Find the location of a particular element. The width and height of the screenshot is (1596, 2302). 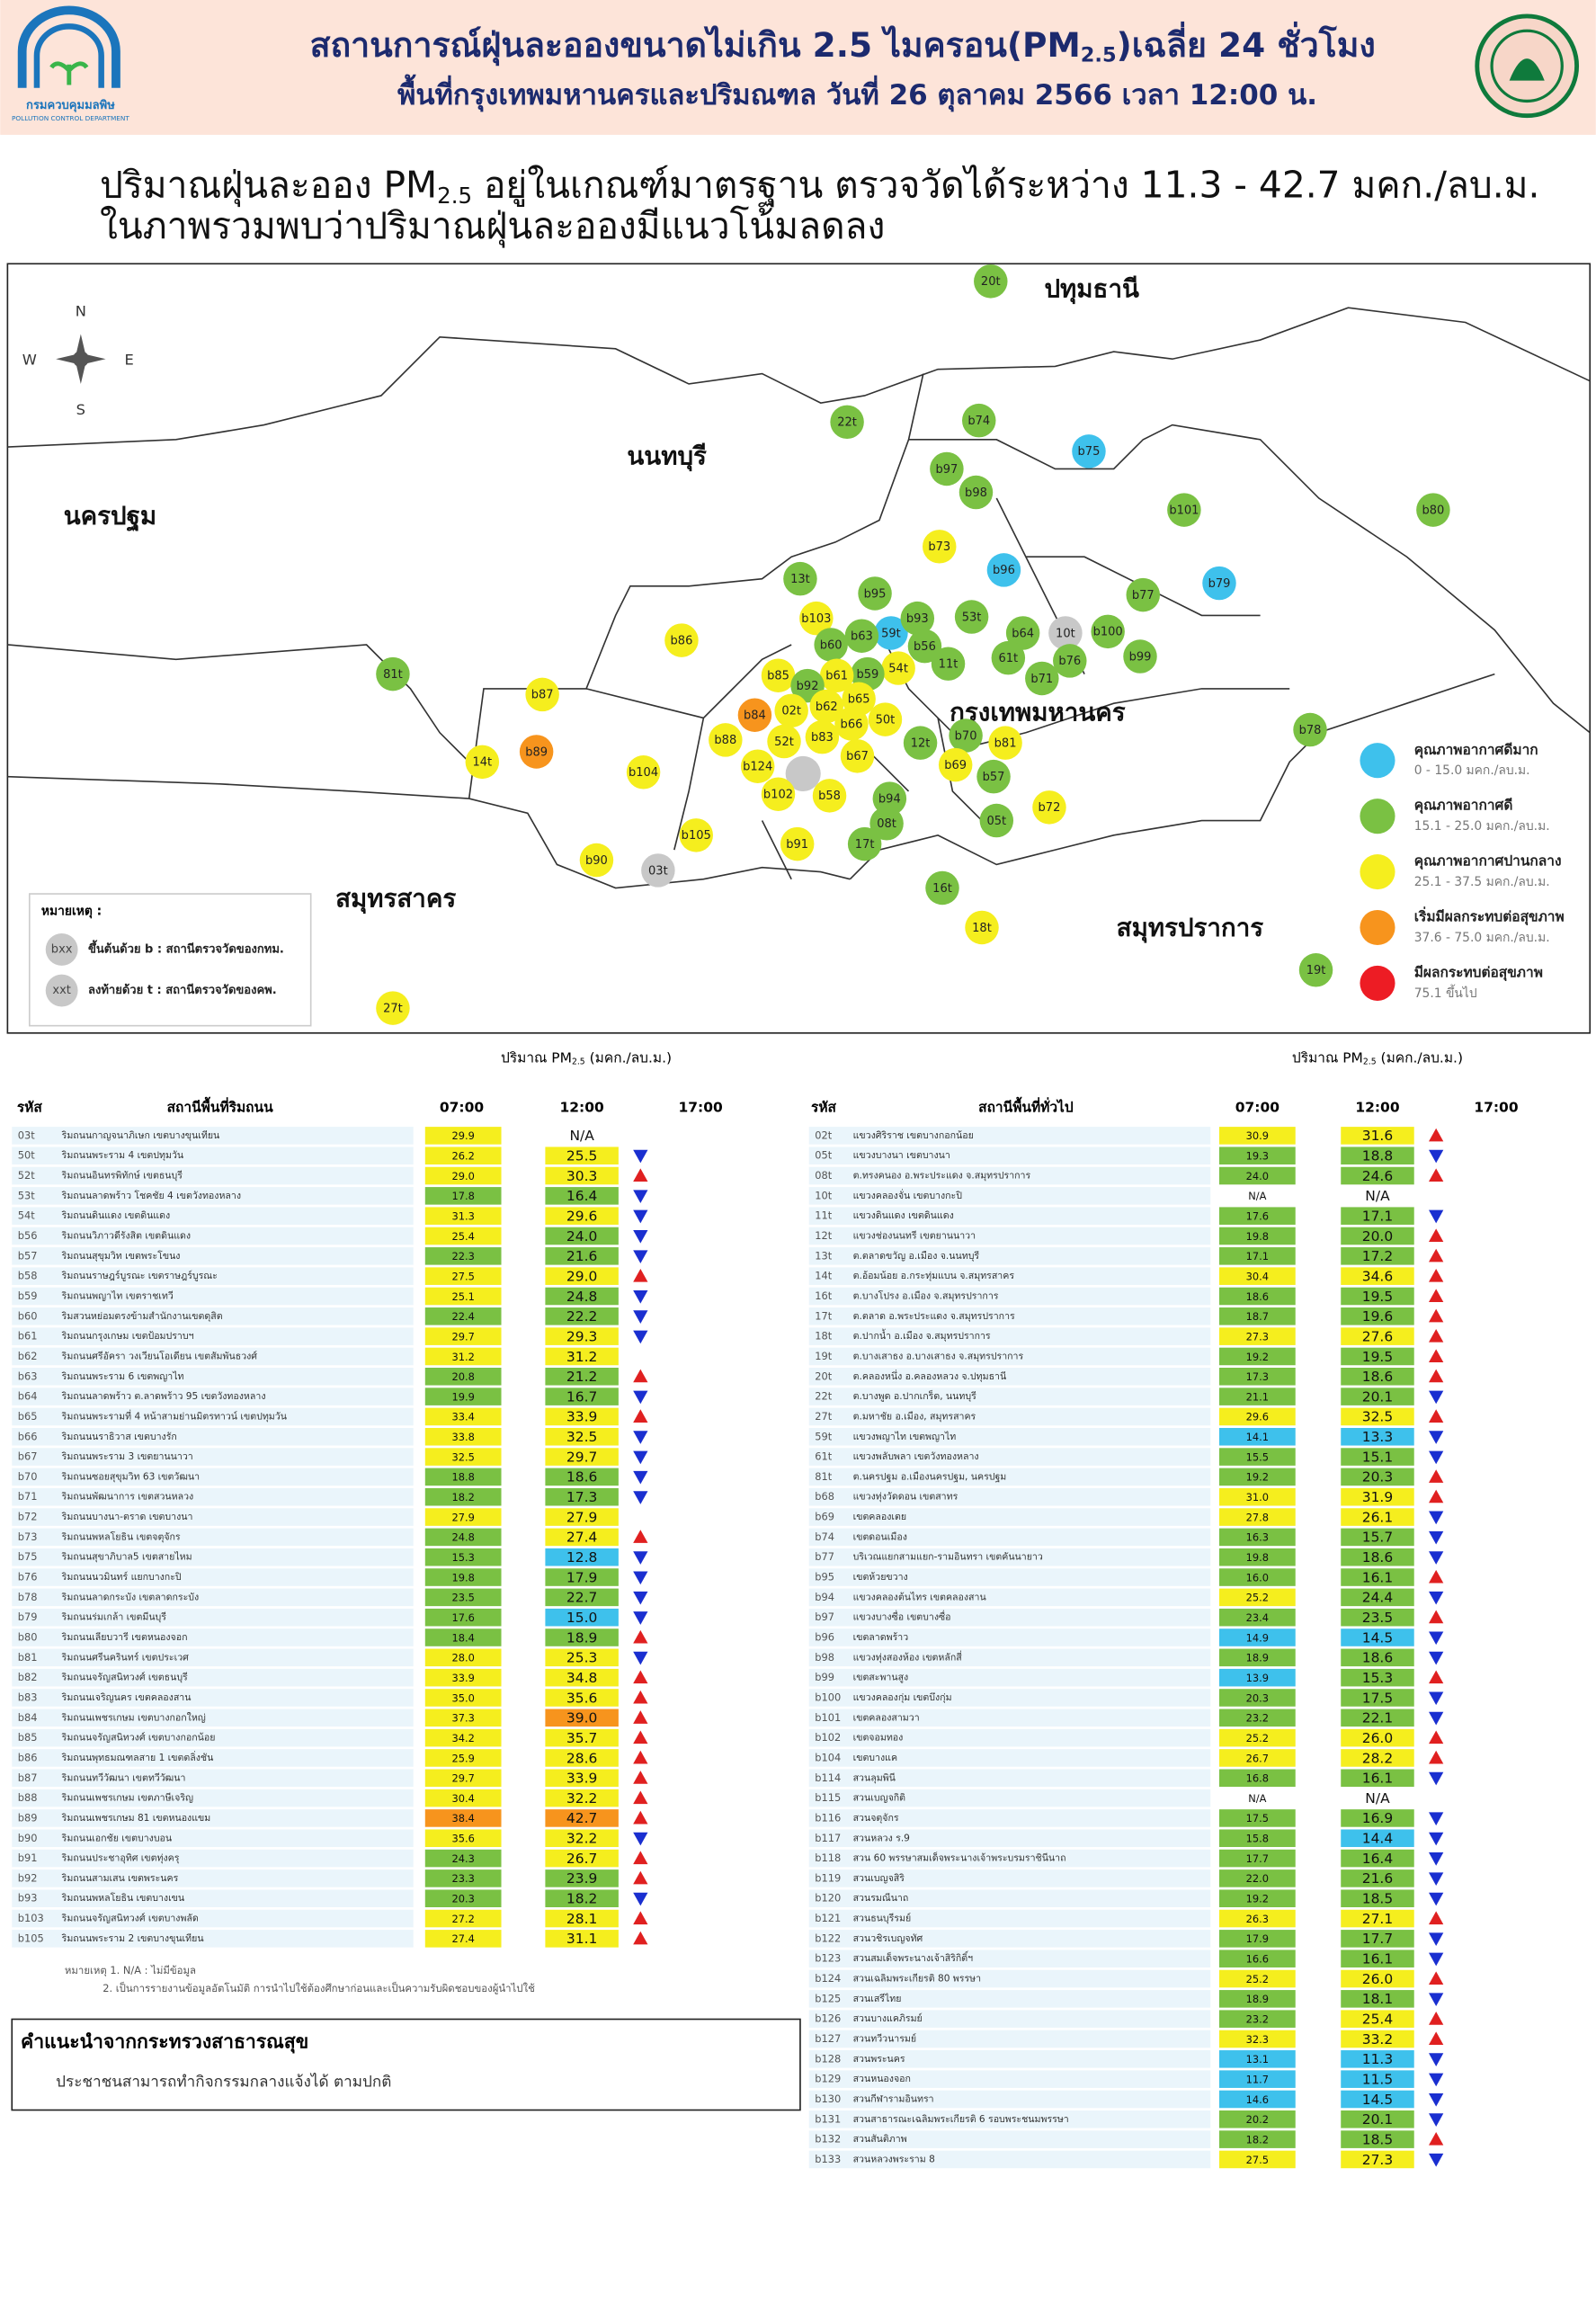

value-text: 14.1 is located at coordinates (1257, 1437).